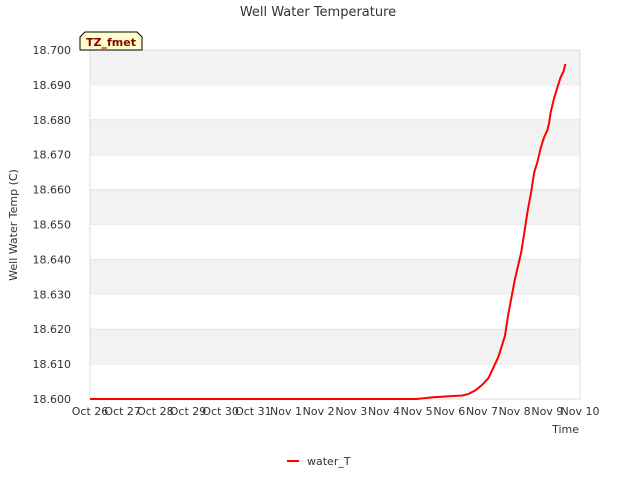 This screenshot has height=480, width=640. I want to click on x-tick-label: Nov 8, so click(515, 411).